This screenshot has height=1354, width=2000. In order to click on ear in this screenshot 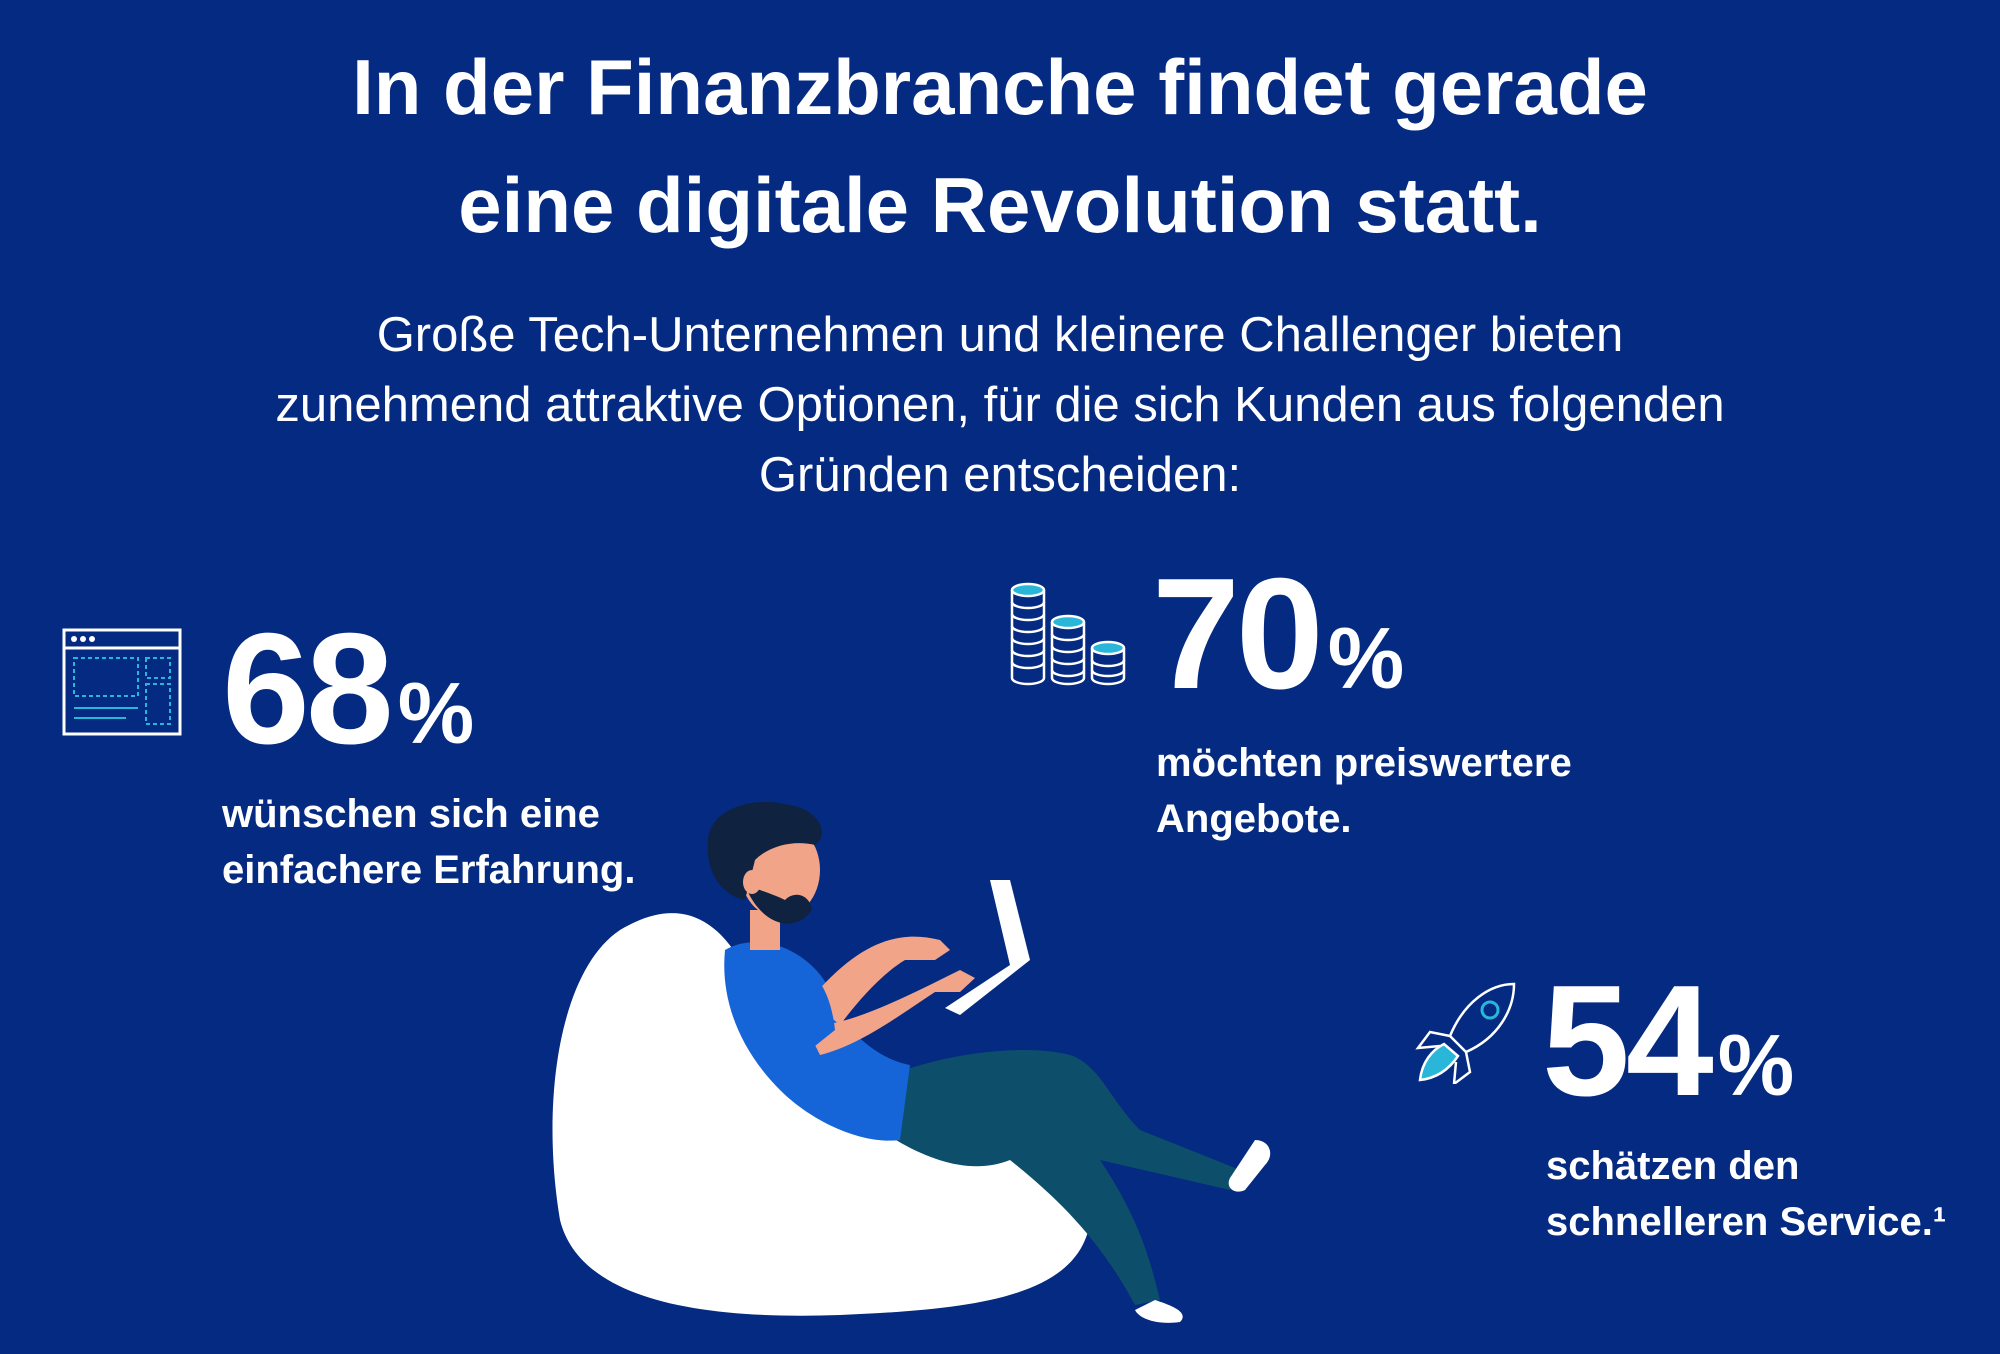, I will do `click(752, 882)`.